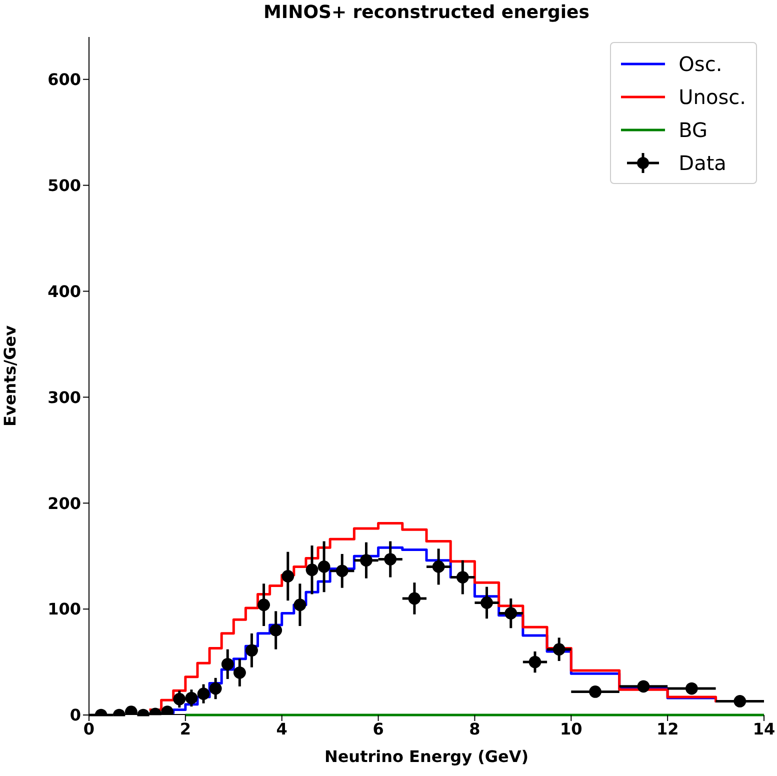 The width and height of the screenshot is (777, 776). Describe the element at coordinates (426, 12) in the screenshot. I see `chart-title: MINOS+ reconstructed energies` at that location.